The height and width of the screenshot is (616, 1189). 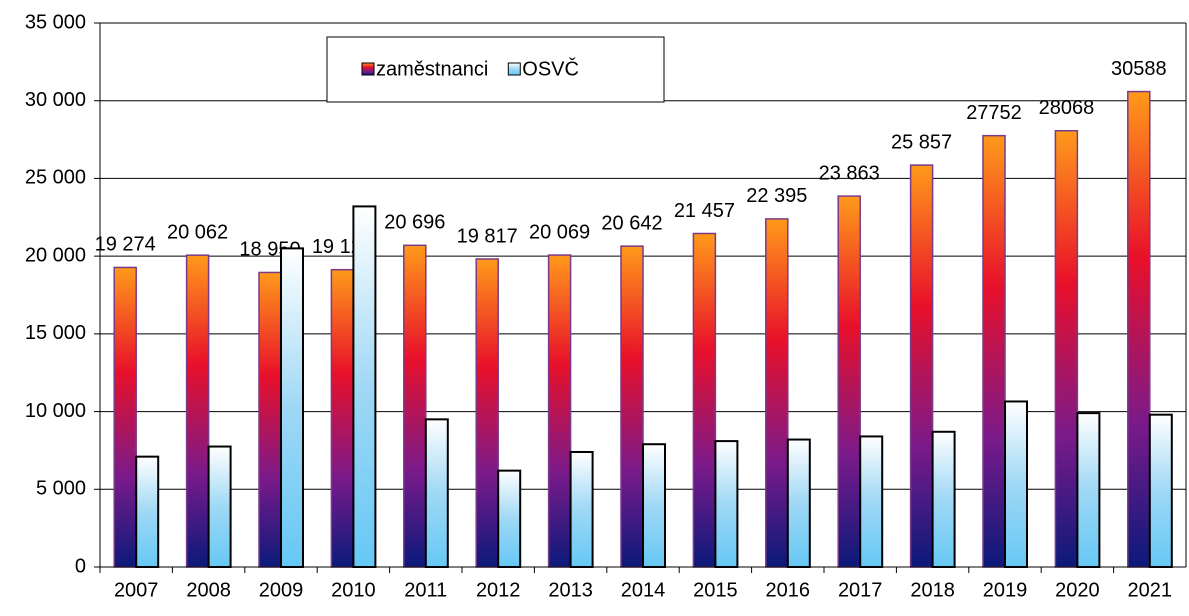 I want to click on y-tick-label: 0, so click(x=80, y=566).